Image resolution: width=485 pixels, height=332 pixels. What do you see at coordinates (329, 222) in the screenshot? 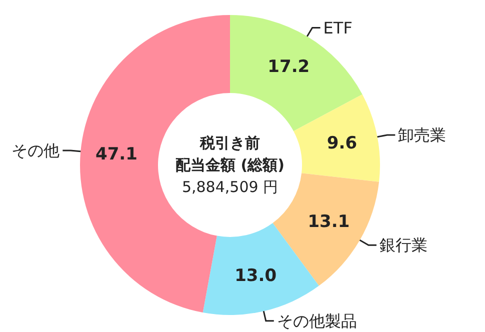
I see `data-label: 13.1` at bounding box center [329, 222].